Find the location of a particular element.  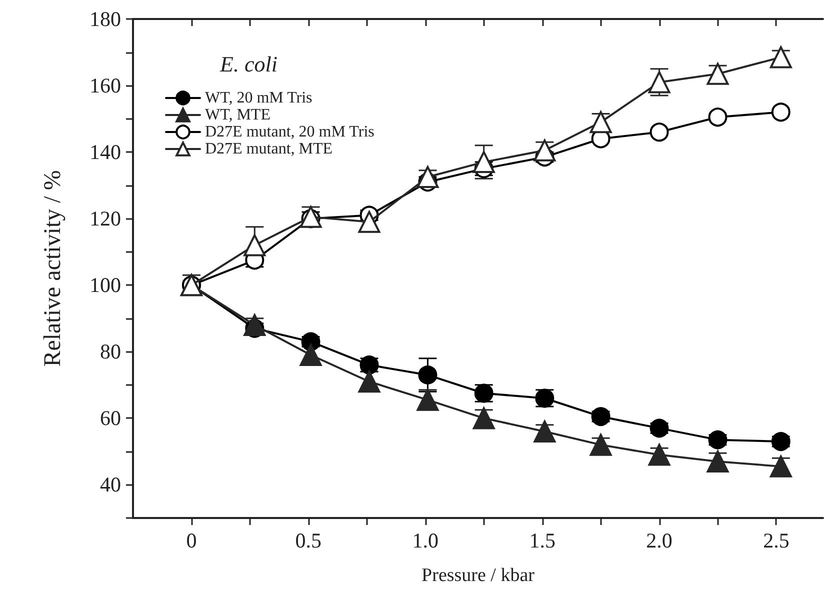

x-tick-label: 2.5 is located at coordinates (776, 540).